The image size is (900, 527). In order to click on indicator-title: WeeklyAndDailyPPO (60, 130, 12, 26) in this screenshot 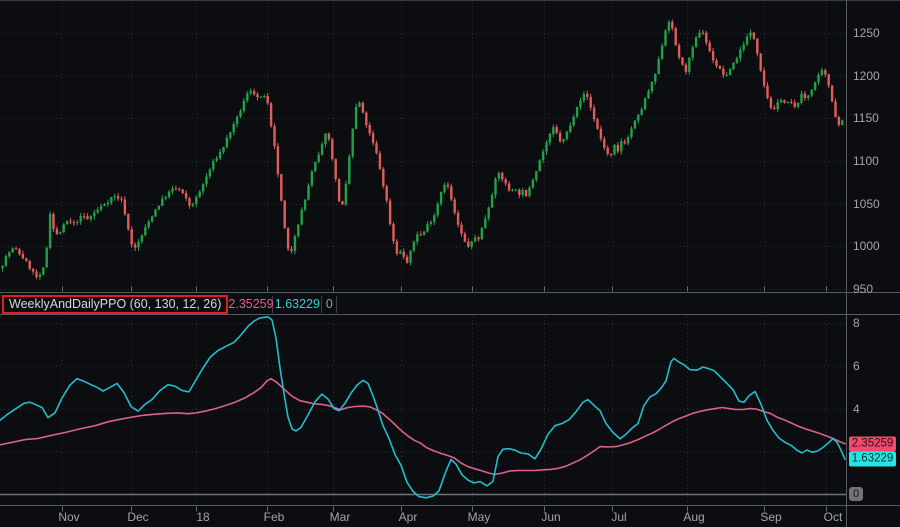, I will do `click(115, 304)`.